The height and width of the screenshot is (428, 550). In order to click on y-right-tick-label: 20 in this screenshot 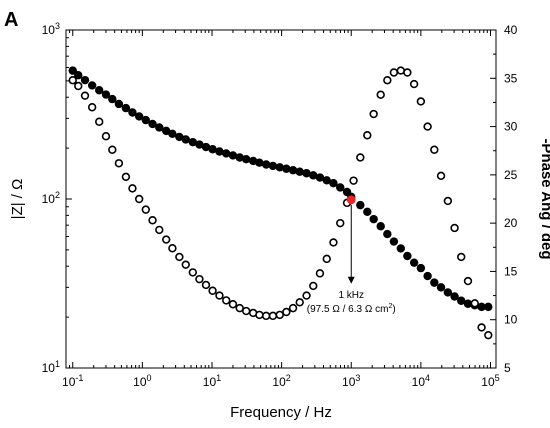, I will do `click(511, 223)`.